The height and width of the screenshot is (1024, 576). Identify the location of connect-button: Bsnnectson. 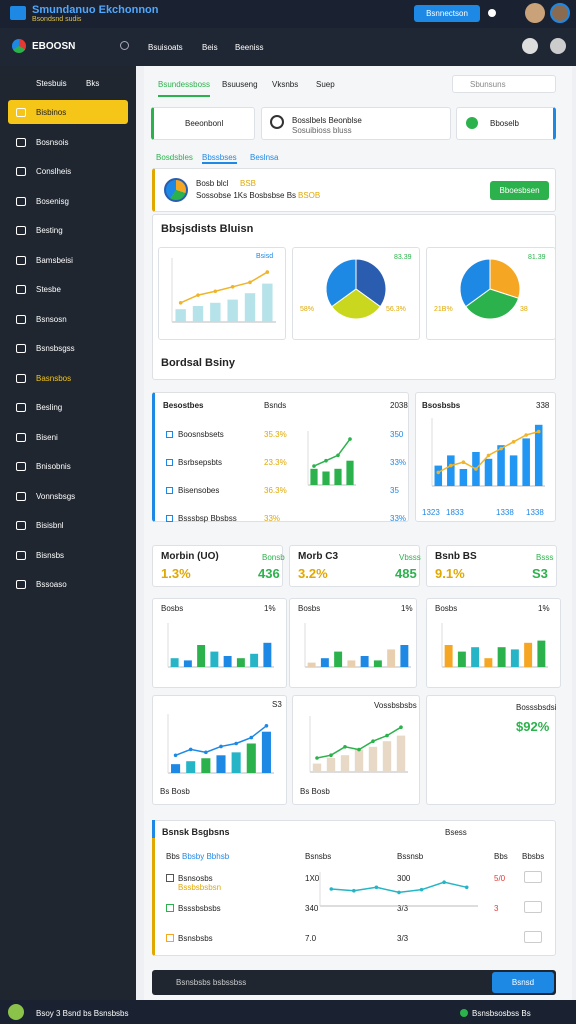
(447, 13).